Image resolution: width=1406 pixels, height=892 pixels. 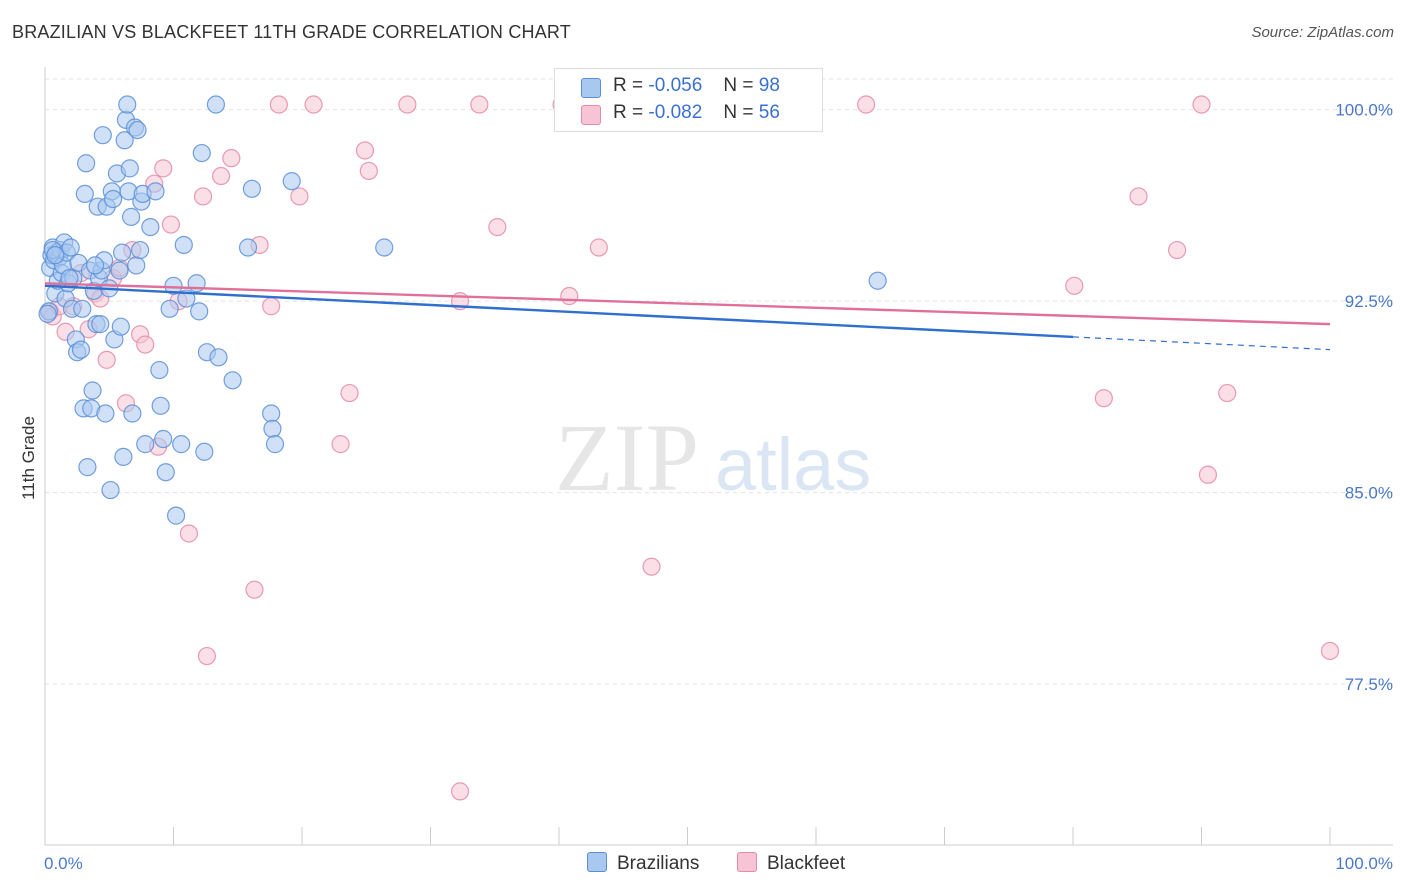 What do you see at coordinates (597, 862) in the screenshot?
I see `bottom-legend-swatch-brazilians` at bounding box center [597, 862].